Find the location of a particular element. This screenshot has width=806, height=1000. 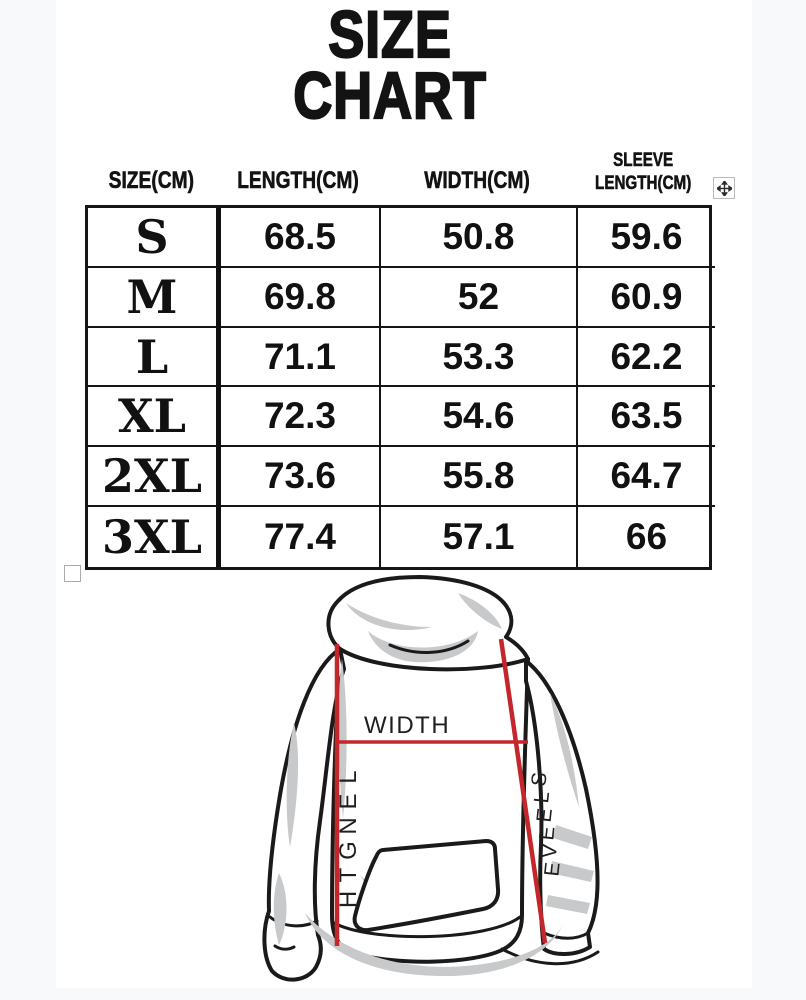

size-cell: M is located at coordinates (154, 297).